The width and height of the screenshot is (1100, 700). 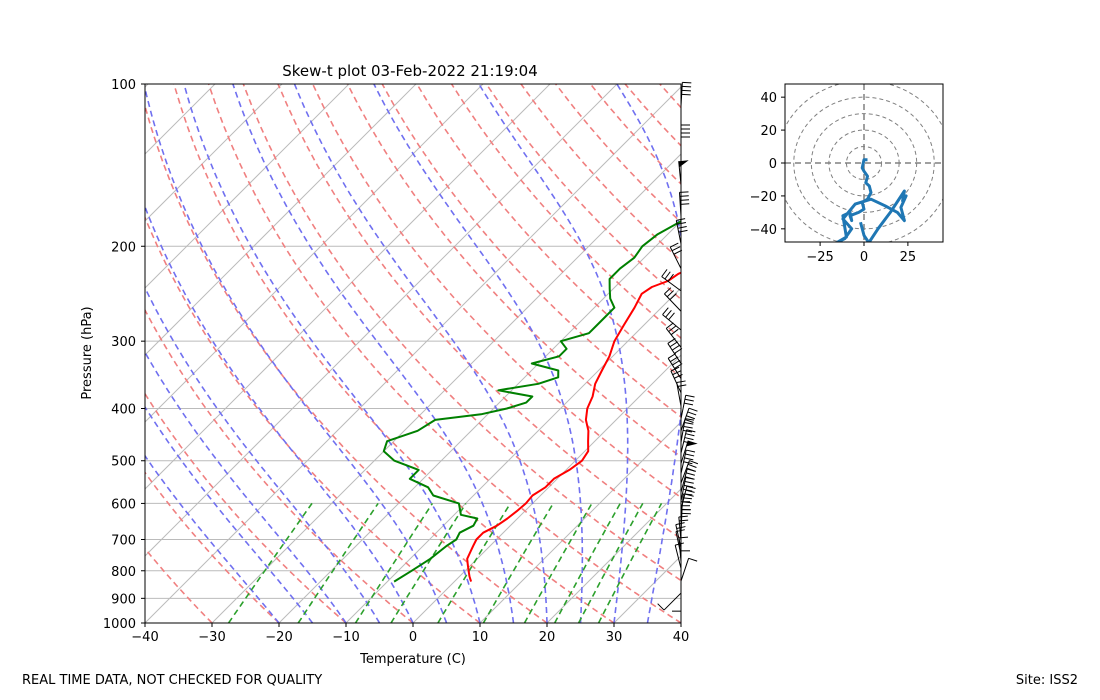 I want to click on x-tick-label: −20, so click(x=278, y=637).